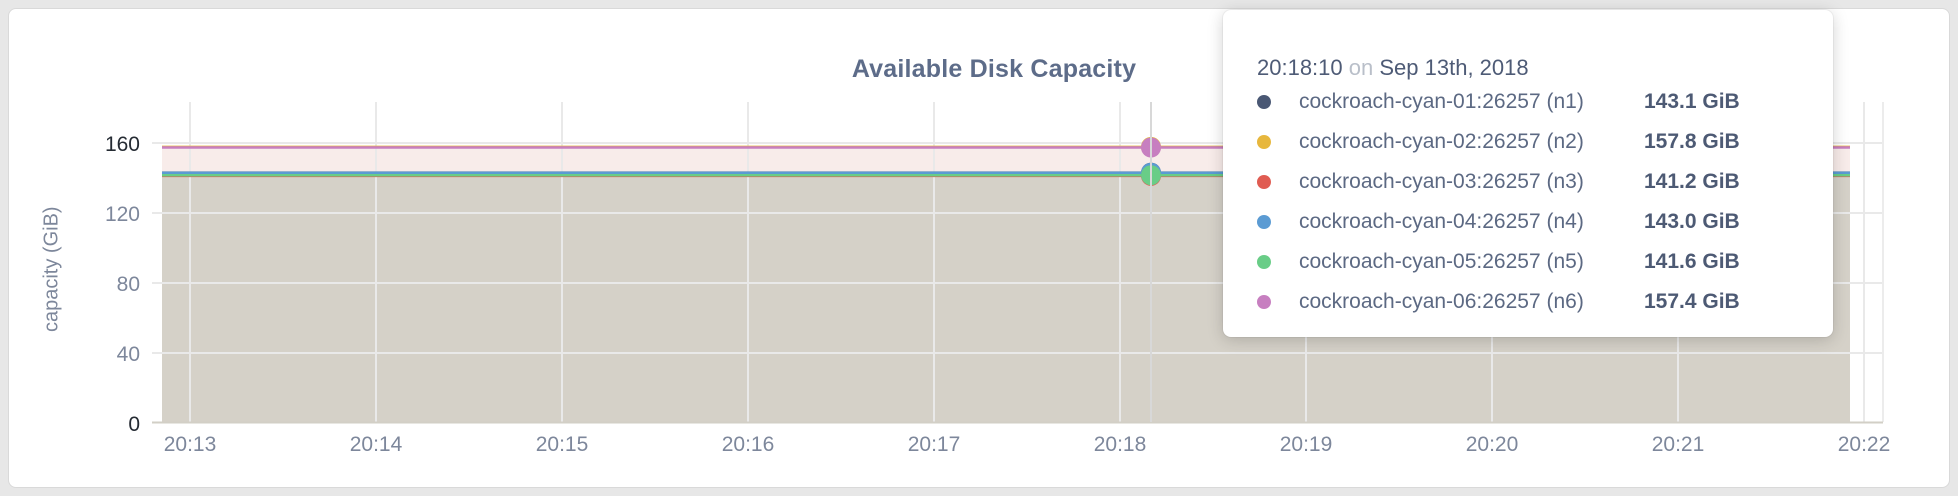 This screenshot has width=1958, height=496. I want to click on series-name: cockroach-cyan-03:26257 (n3), so click(1441, 181).